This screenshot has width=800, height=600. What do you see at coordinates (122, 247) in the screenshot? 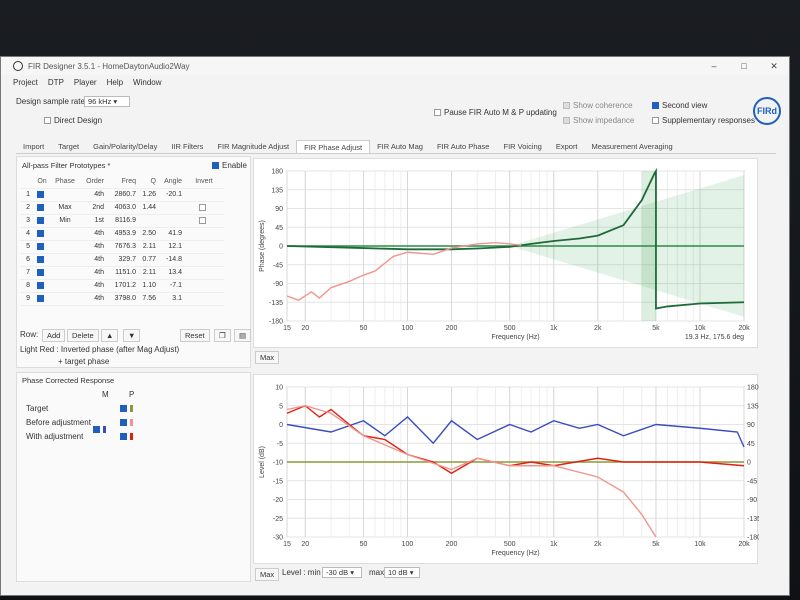
I see `allpass-row: 5 4th 7676.3 2.11 12.1` at bounding box center [122, 247].